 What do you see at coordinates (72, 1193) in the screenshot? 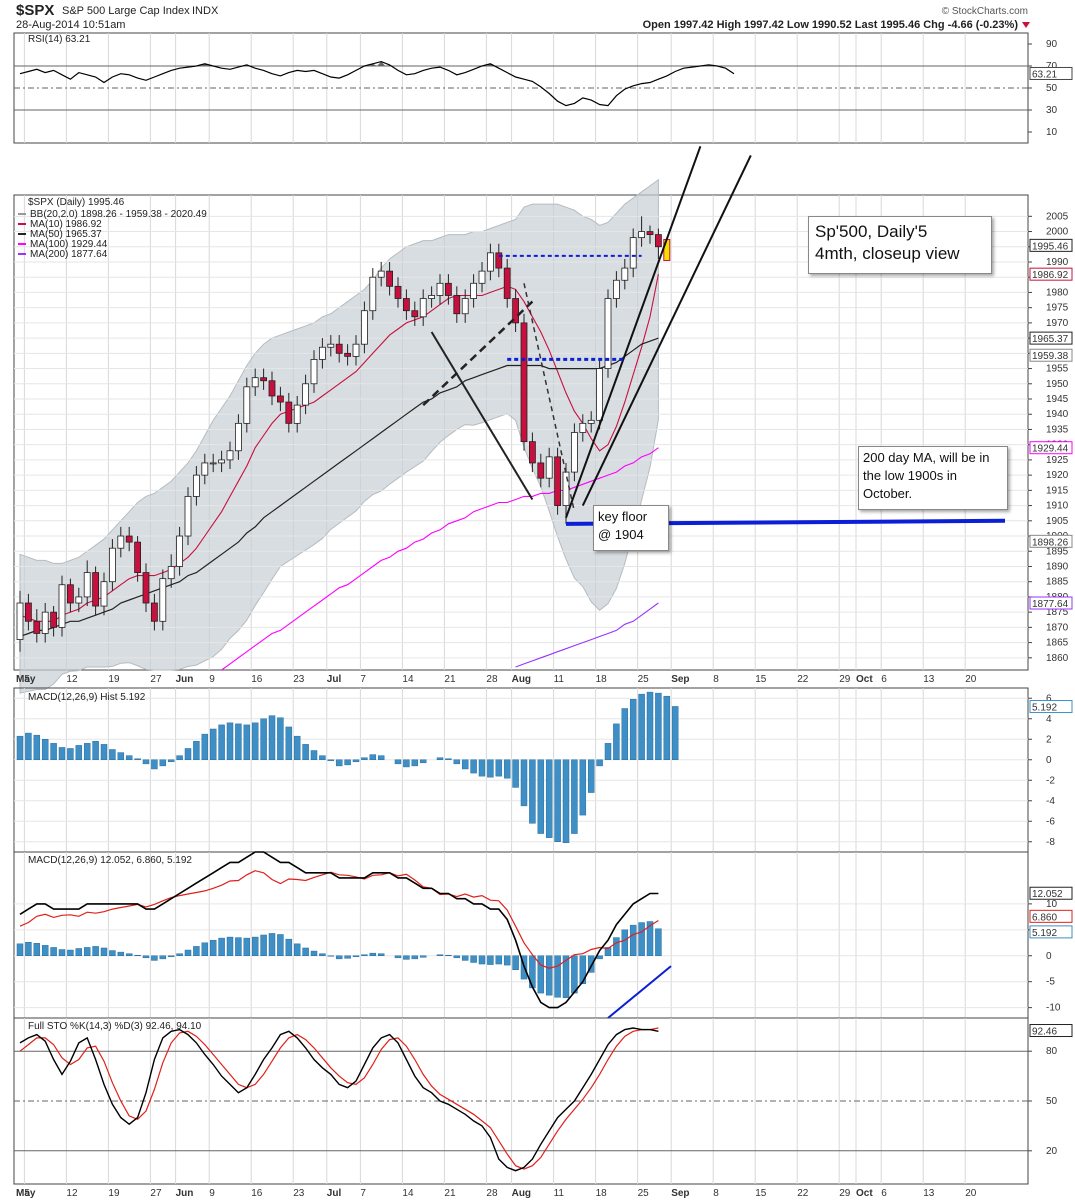
I see `bottom-x-axis-label: 12` at bounding box center [72, 1193].